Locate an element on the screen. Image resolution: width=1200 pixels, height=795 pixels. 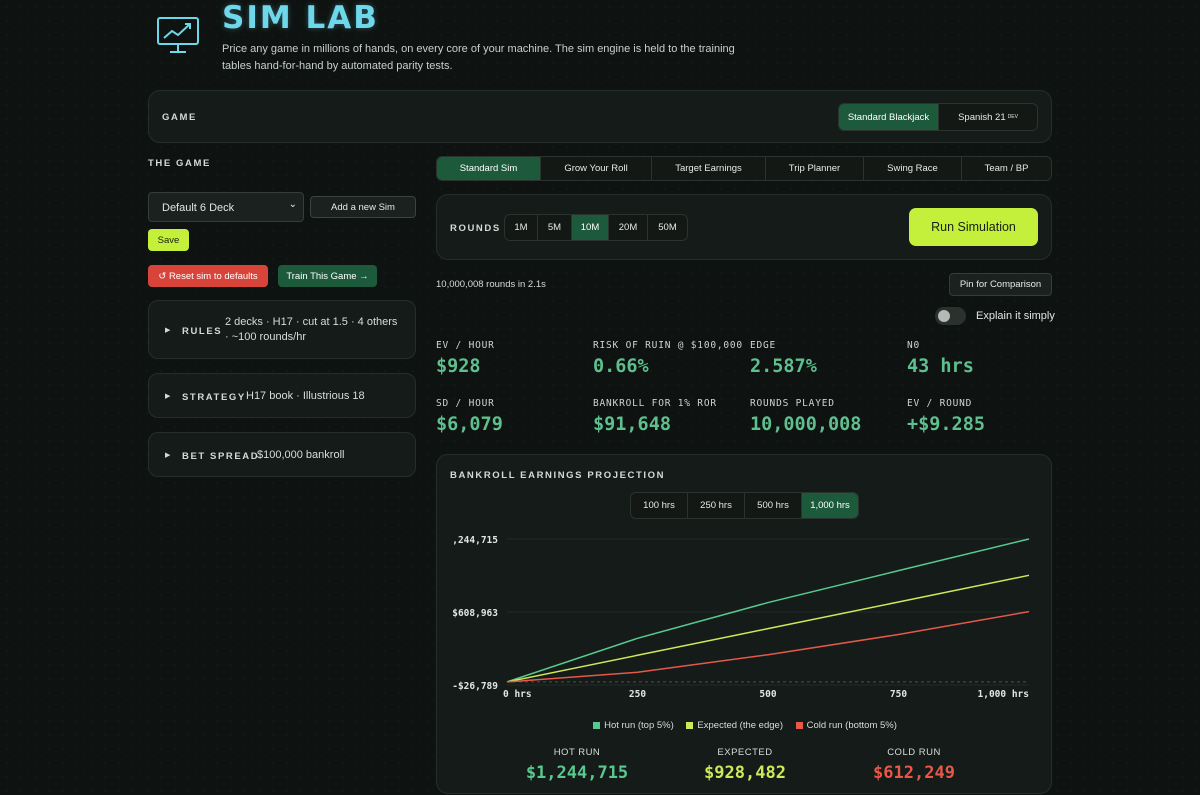
strategy-key: STRATEGY is located at coordinates (214, 397).